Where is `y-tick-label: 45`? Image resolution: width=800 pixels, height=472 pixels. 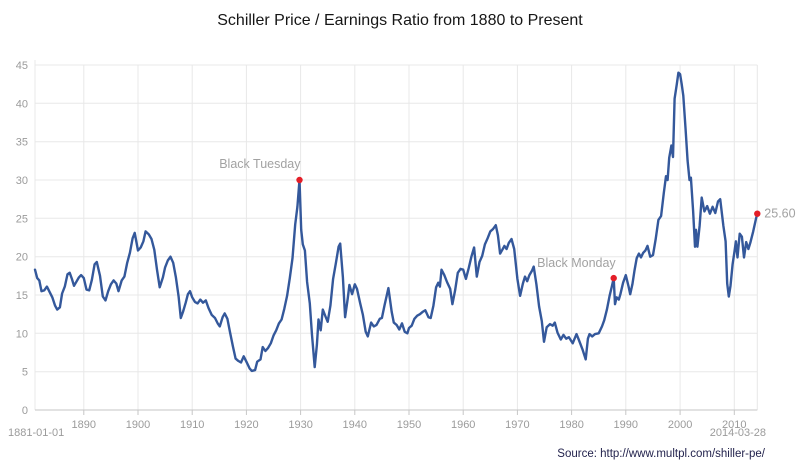 y-tick-label: 45 is located at coordinates (22, 66).